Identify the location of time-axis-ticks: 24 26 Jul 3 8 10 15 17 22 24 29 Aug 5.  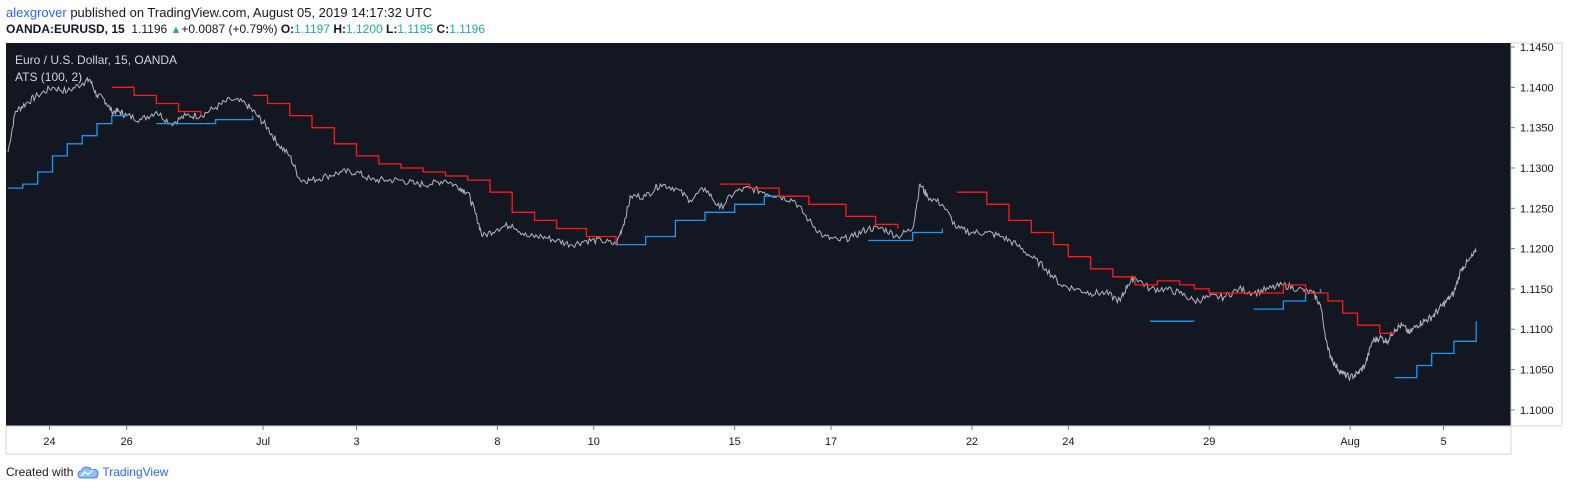
(745, 437).